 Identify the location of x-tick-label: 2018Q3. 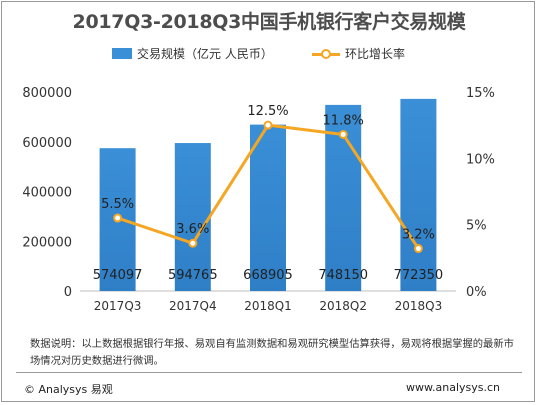
(419, 306).